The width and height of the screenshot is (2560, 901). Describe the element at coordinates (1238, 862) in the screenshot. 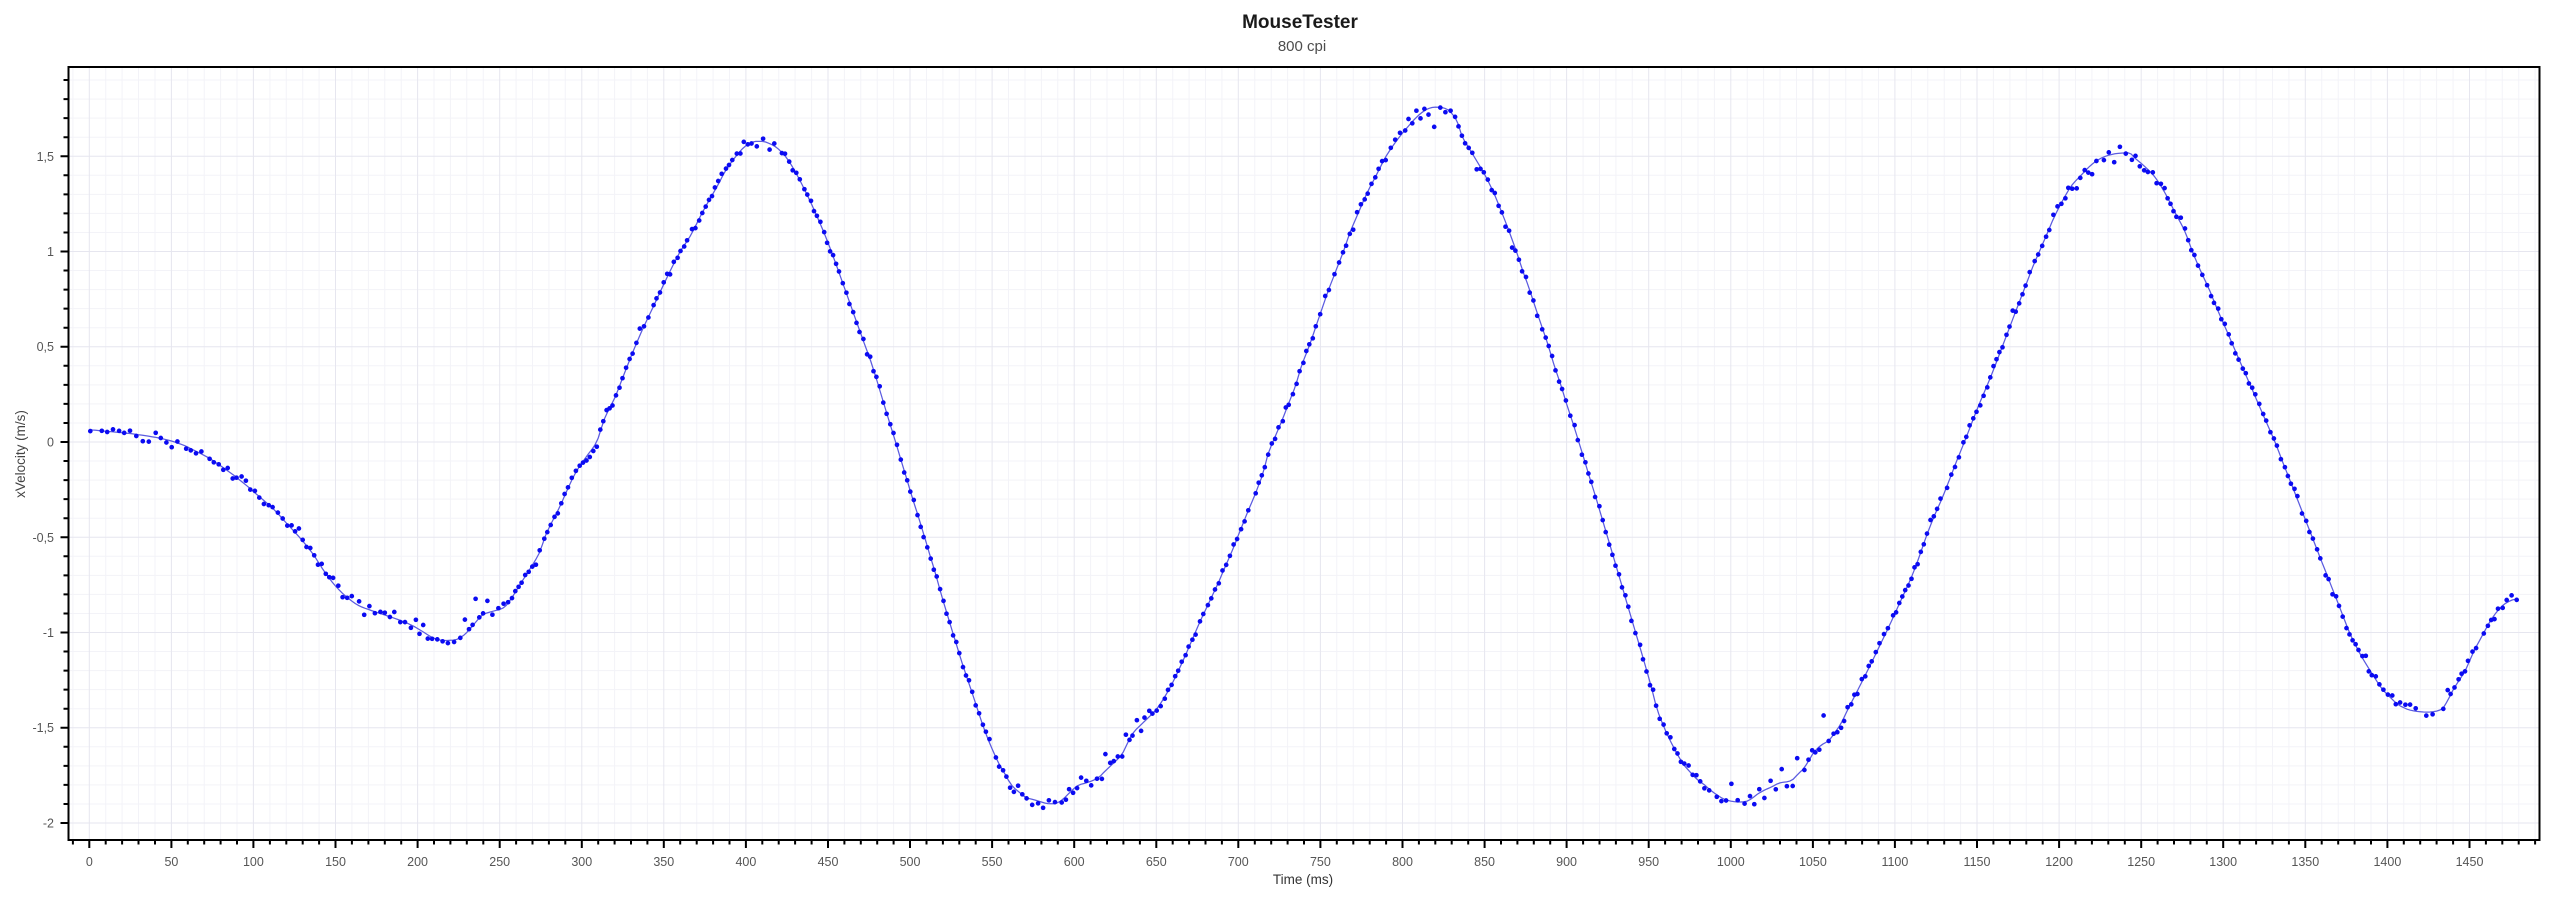

I see `svg-text: 700` at that location.